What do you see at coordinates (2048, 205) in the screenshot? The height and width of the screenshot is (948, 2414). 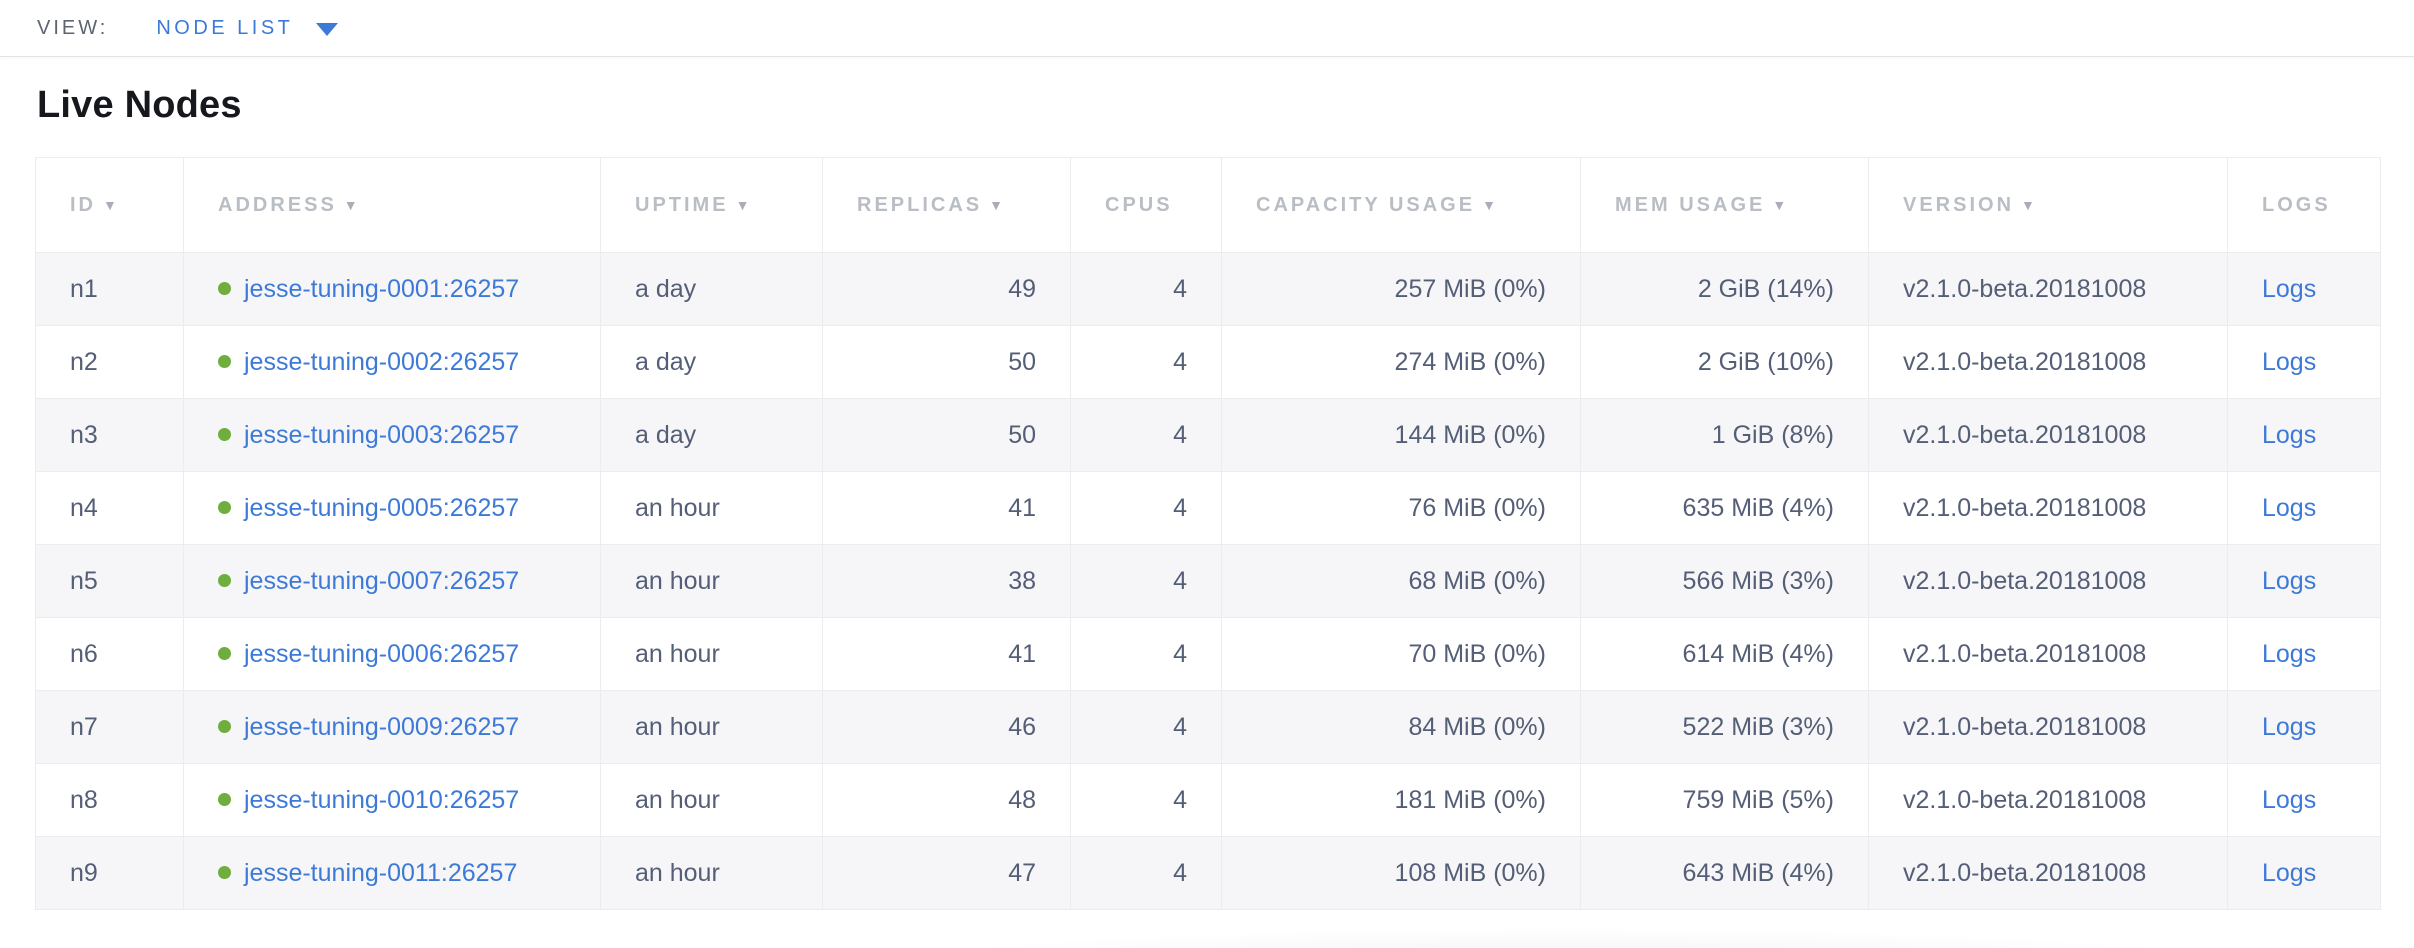 I see `column-header-version: VERSION ▼` at bounding box center [2048, 205].